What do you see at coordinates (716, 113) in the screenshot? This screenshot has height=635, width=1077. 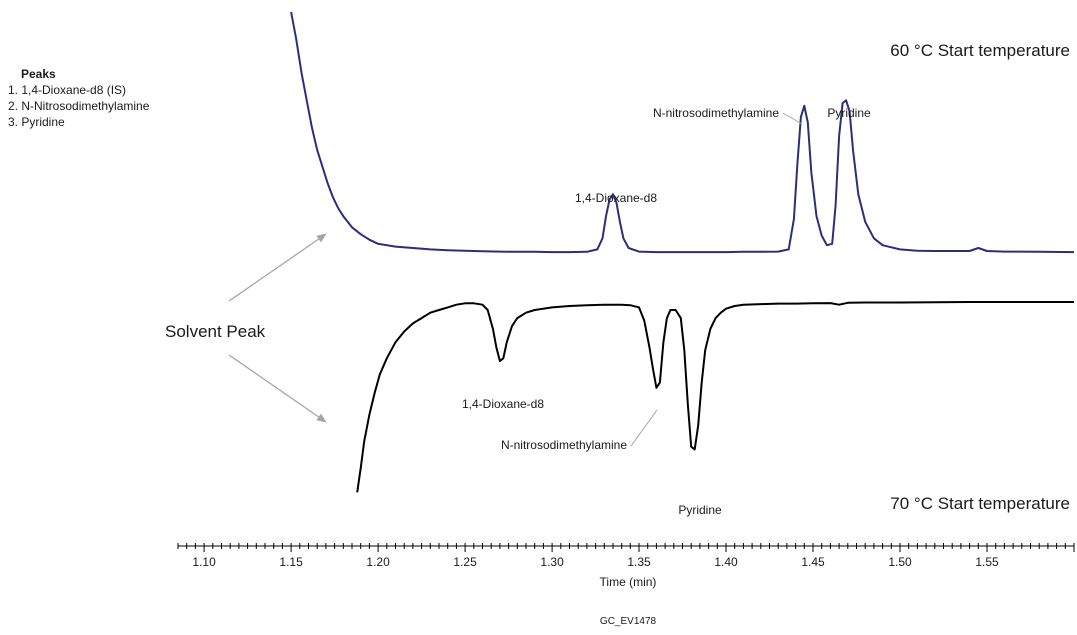 I see `peak-label-ndma-top: N-nitrosodimethylamine` at bounding box center [716, 113].